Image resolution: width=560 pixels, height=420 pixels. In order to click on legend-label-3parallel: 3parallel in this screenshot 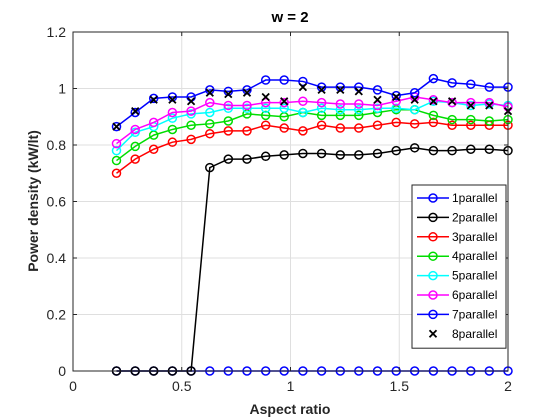, I will do `click(474, 237)`.